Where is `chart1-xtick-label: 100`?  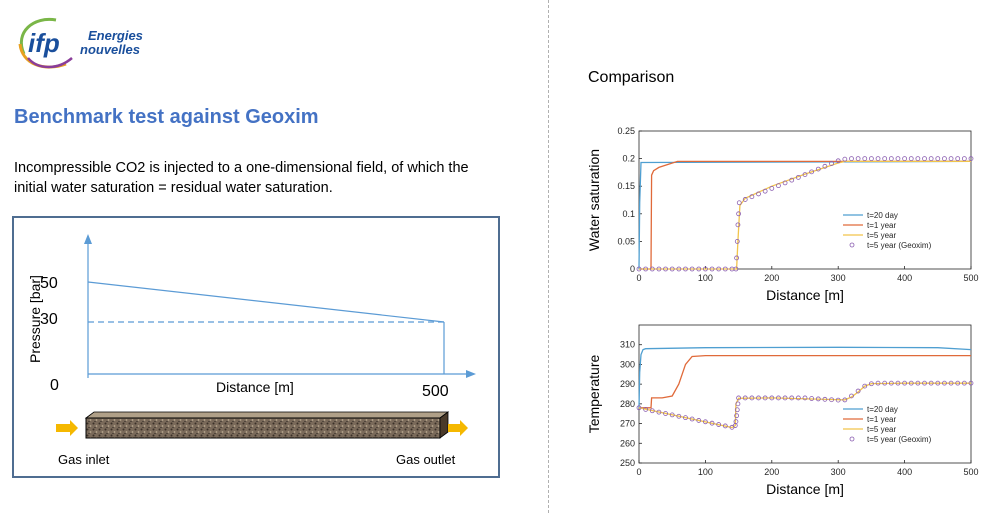
chart1-xtick-label: 100 is located at coordinates (705, 472).